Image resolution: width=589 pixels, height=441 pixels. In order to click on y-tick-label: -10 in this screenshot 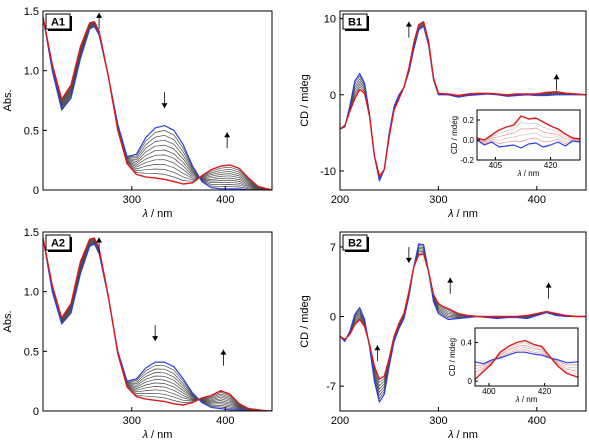, I will do `click(328, 172)`.